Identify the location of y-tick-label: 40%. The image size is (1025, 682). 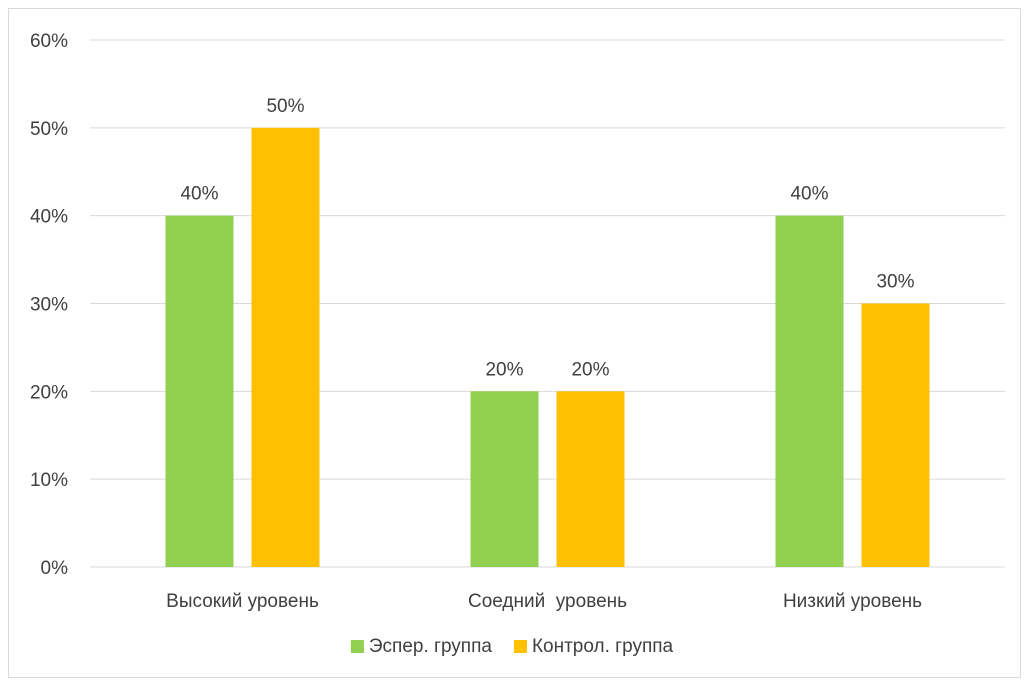
(49, 217).